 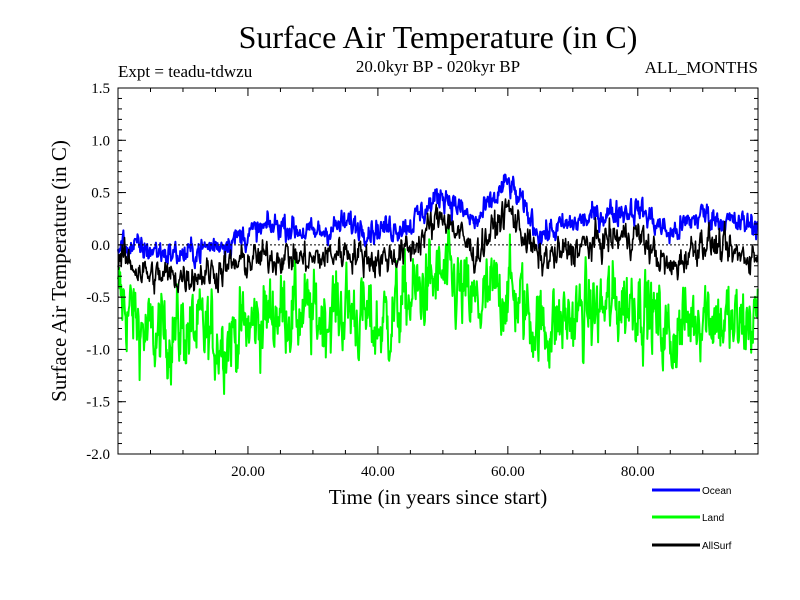 What do you see at coordinates (508, 472) in the screenshot?
I see `x-tick-label: 60.00` at bounding box center [508, 472].